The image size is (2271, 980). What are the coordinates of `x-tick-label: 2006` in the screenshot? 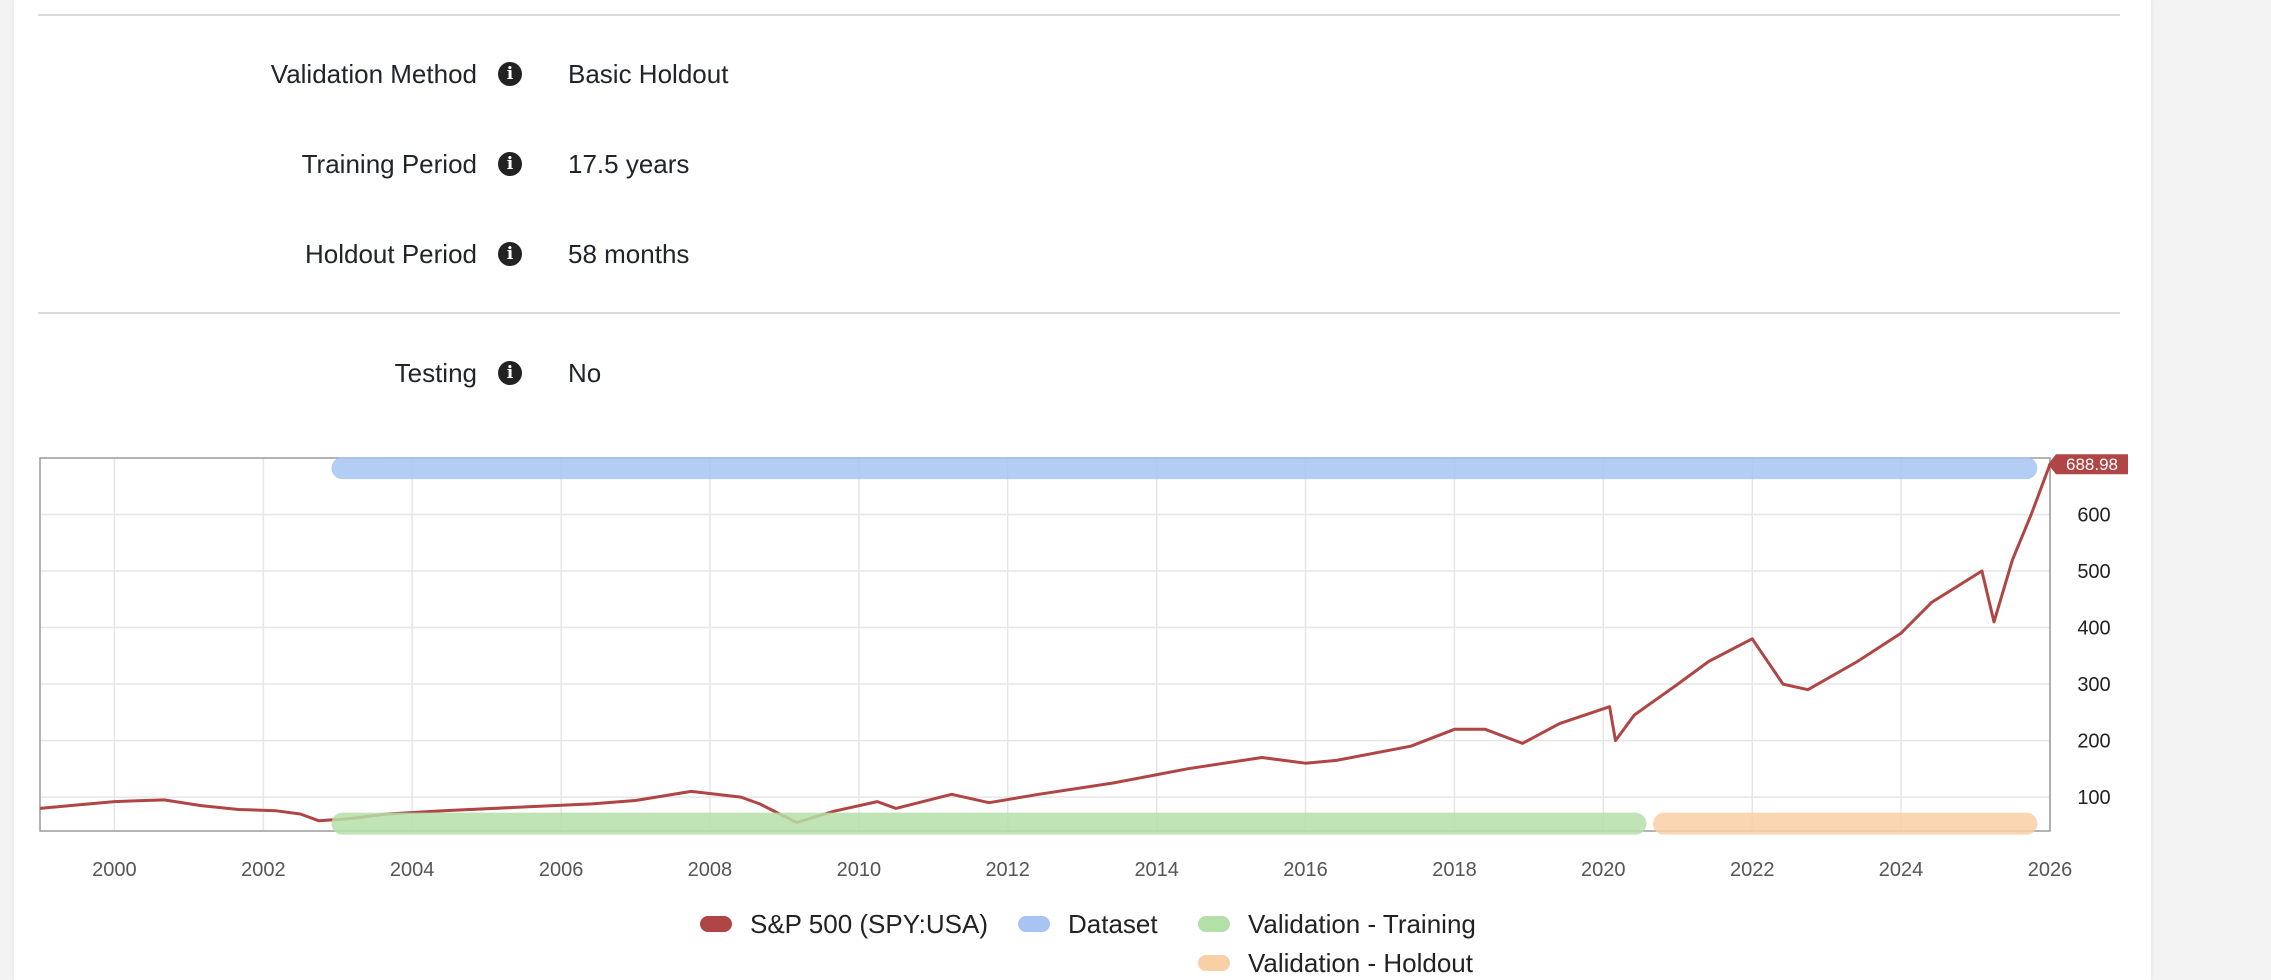 It's located at (561, 870).